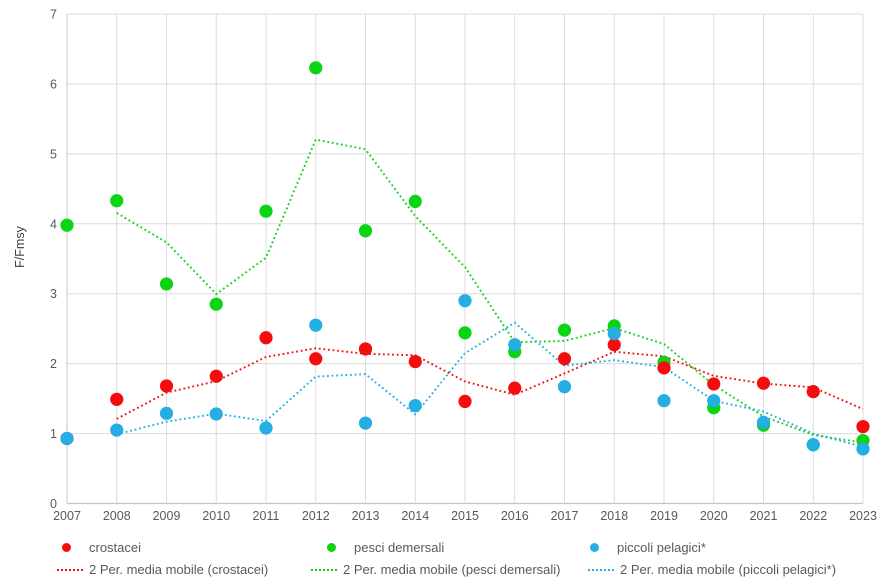 Image resolution: width=888 pixels, height=588 pixels. I want to click on point-crostacei-2011, so click(266, 338).